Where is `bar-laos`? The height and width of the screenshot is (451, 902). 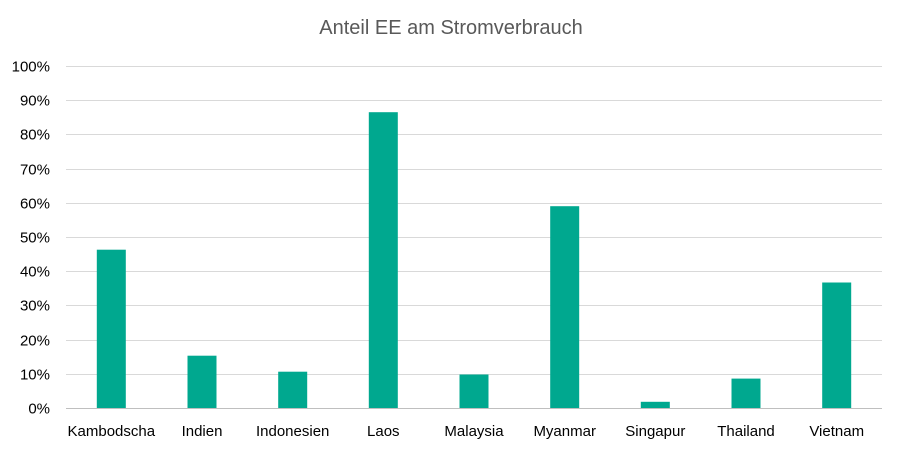 bar-laos is located at coordinates (383, 260).